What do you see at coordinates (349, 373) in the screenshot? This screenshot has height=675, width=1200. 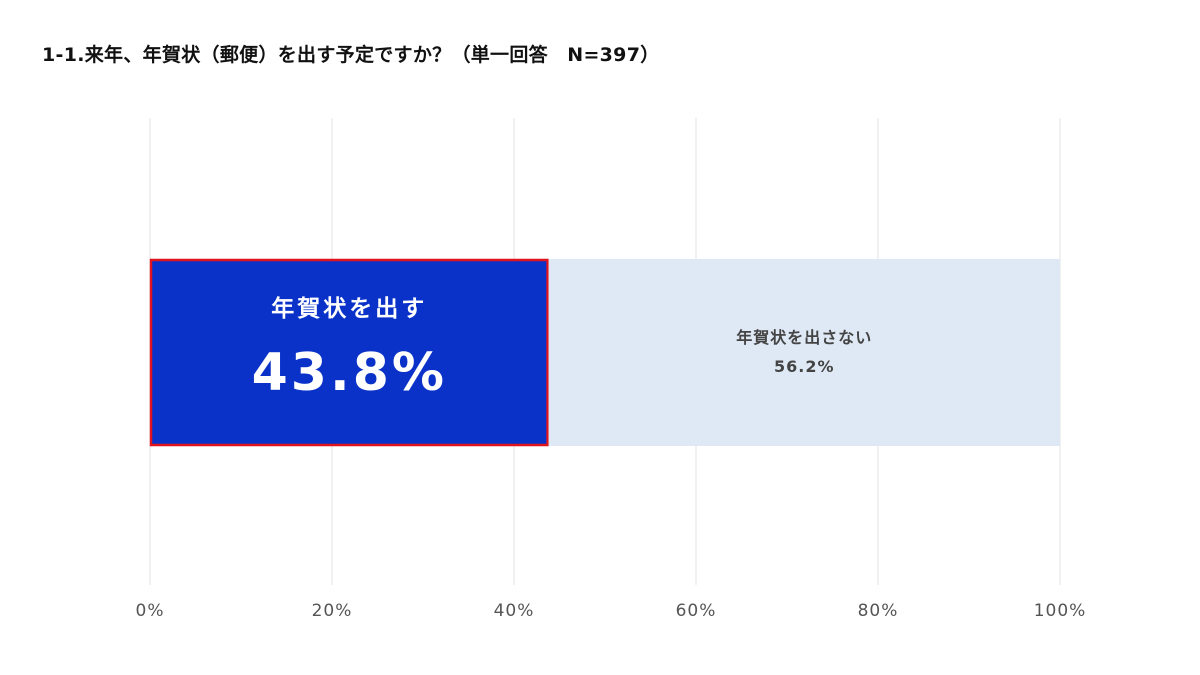 I see `segment-value-label: 43.8%` at bounding box center [349, 373].